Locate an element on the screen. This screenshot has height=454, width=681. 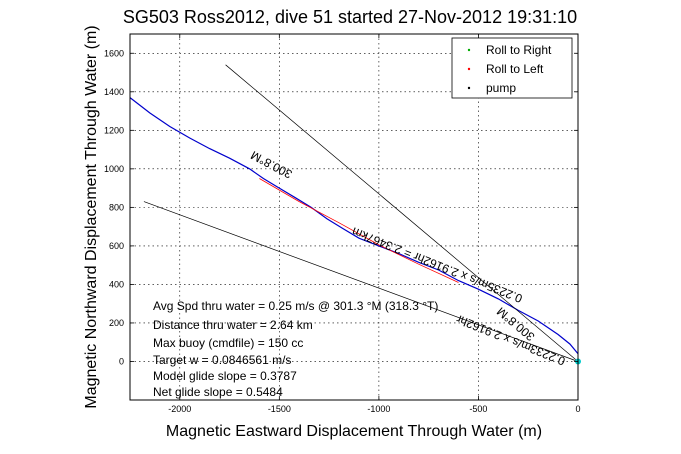
roll-left-line is located at coordinates (359, 230).